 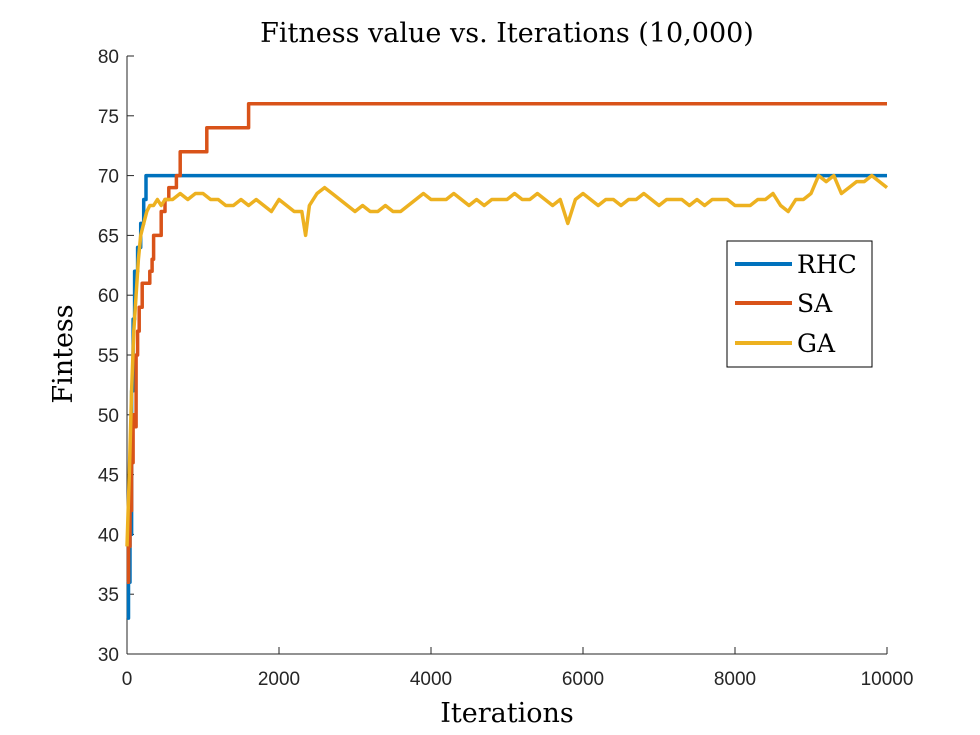 What do you see at coordinates (108, 117) in the screenshot?
I see `y-tick-label: 75` at bounding box center [108, 117].